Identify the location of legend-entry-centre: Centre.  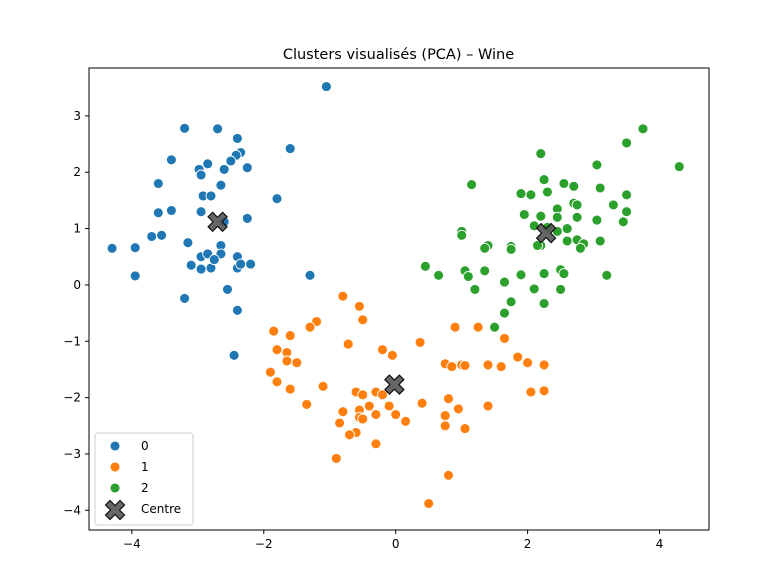
(142, 510).